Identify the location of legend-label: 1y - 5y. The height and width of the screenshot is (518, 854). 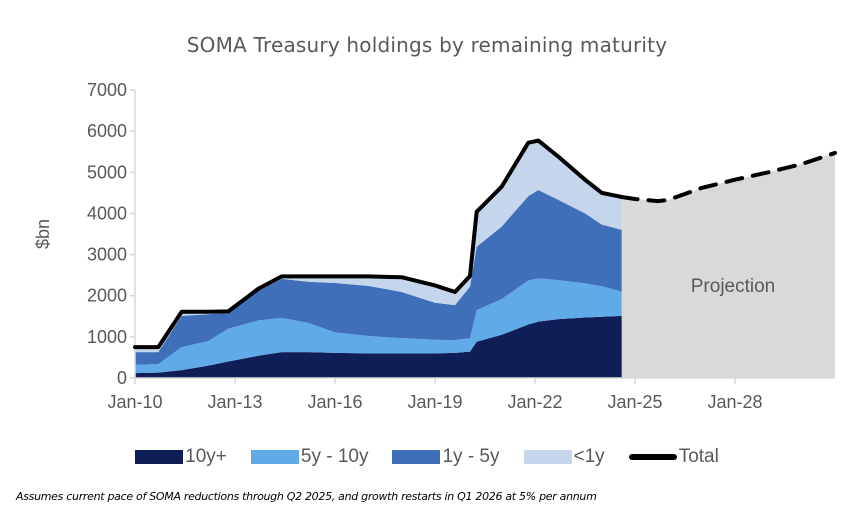
(471, 456).